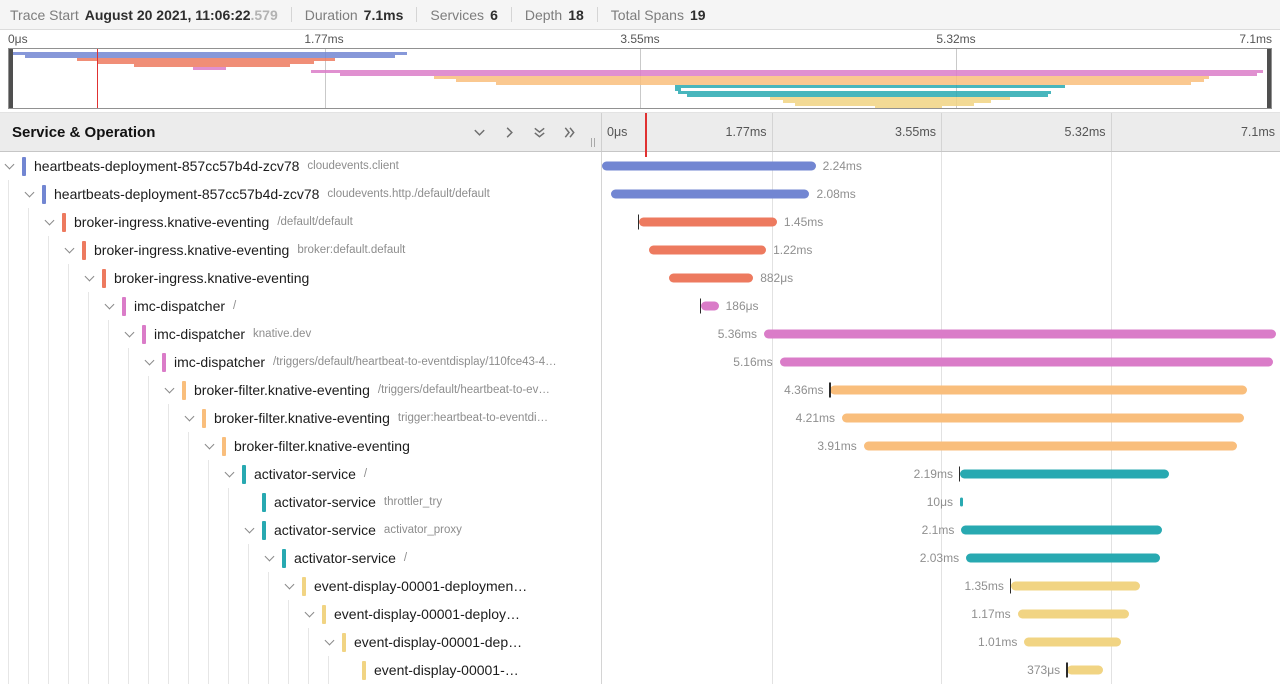 This screenshot has height=689, width=1280. I want to click on collapse-all-icon, so click(539, 132).